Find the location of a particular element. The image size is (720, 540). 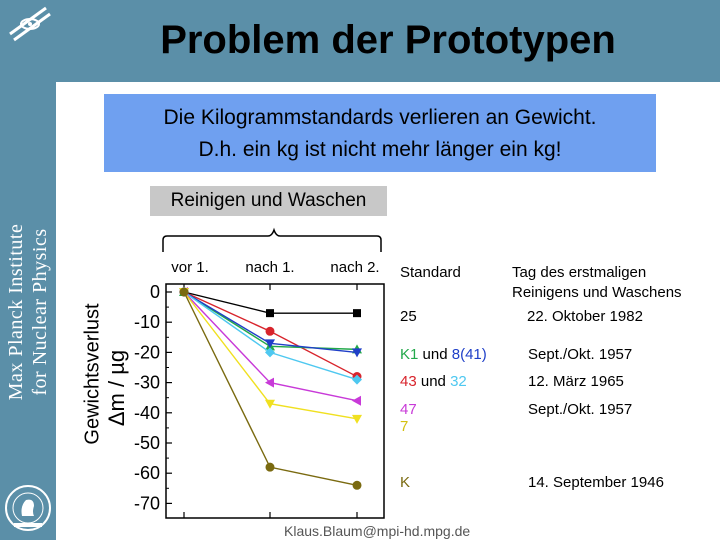

chart-axes is located at coordinates (275, 401).